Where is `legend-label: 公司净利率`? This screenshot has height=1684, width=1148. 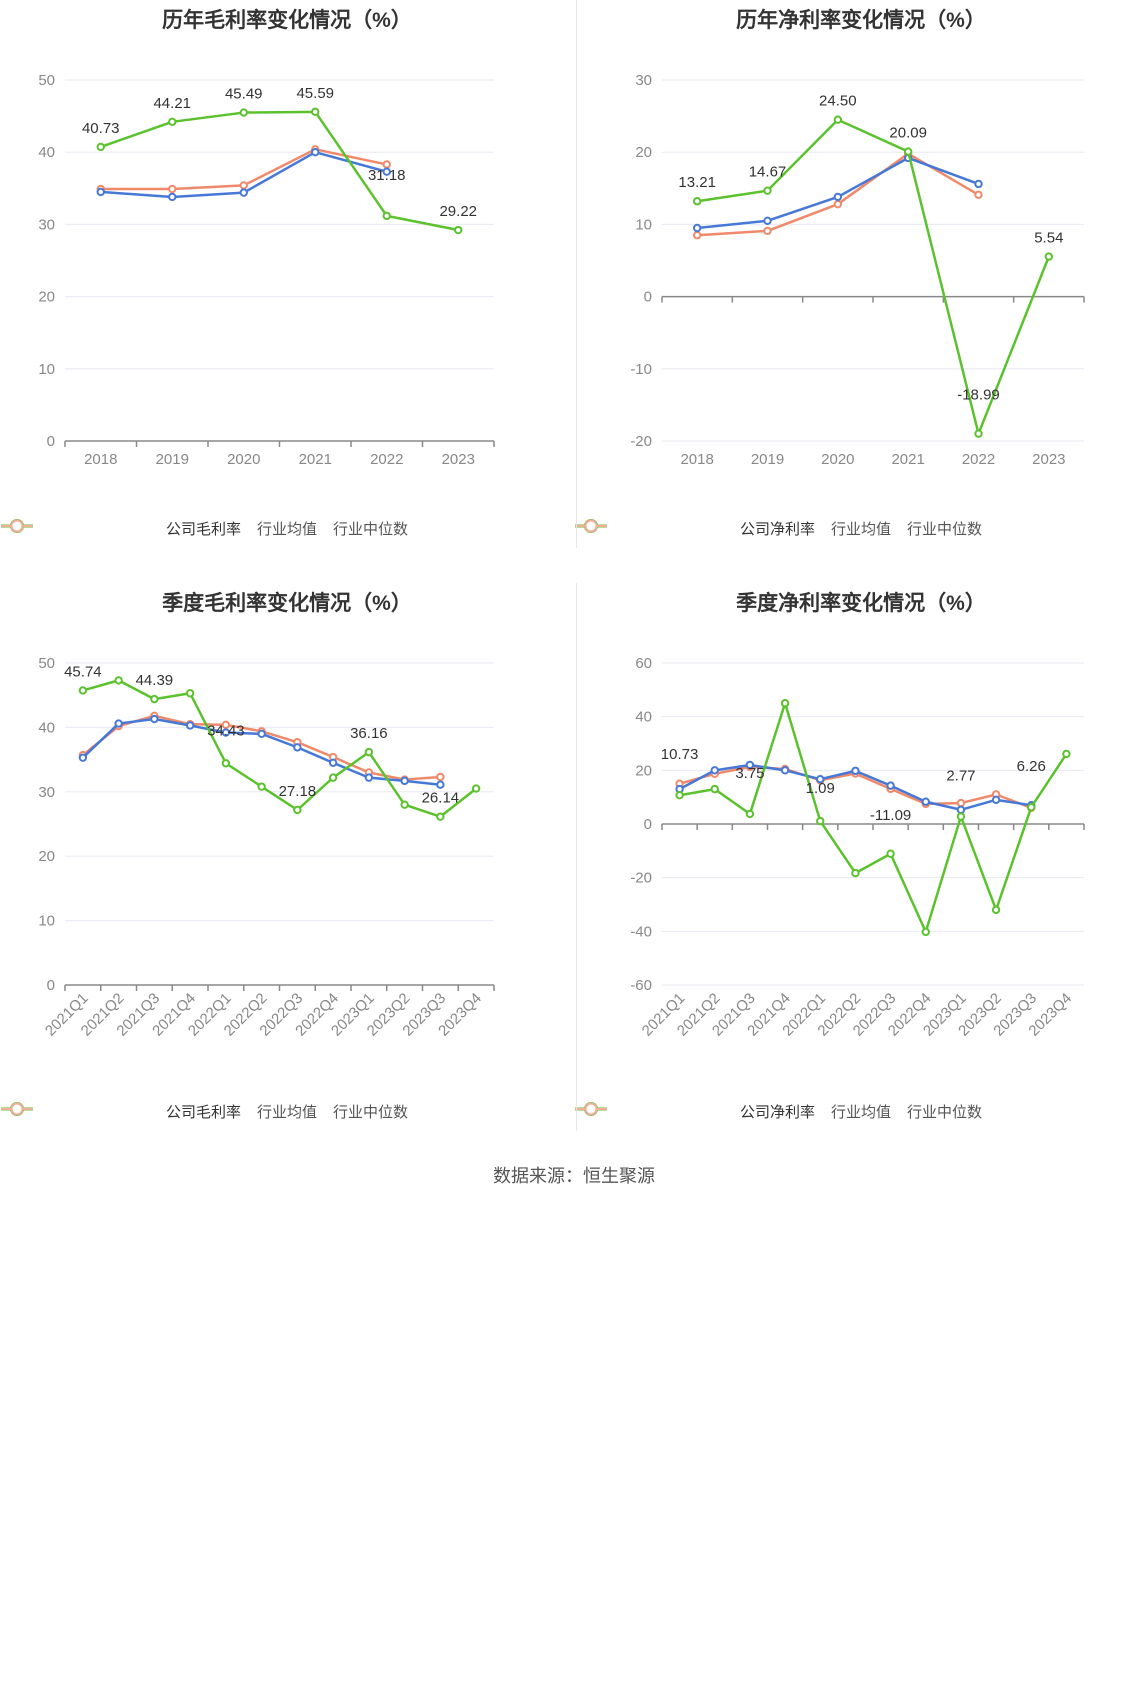
legend-label: 公司净利率 is located at coordinates (777, 1112).